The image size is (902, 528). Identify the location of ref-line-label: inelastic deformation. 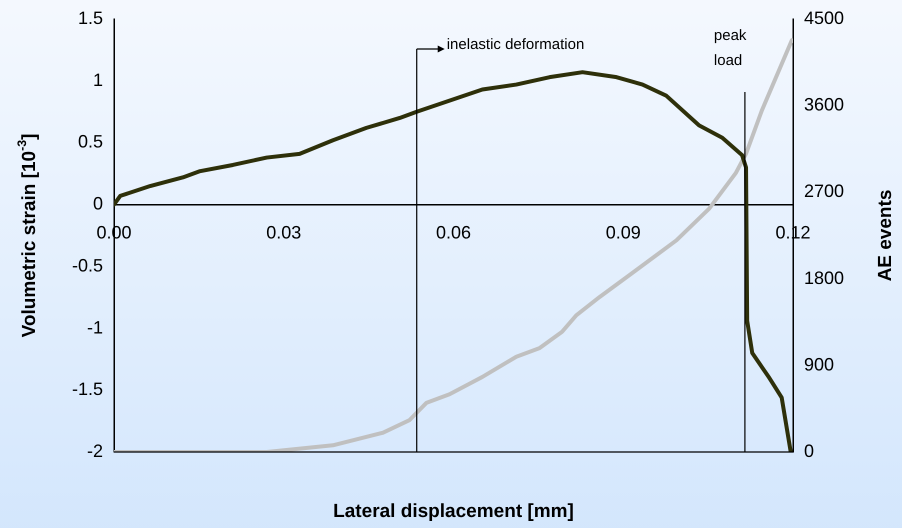
(515, 45).